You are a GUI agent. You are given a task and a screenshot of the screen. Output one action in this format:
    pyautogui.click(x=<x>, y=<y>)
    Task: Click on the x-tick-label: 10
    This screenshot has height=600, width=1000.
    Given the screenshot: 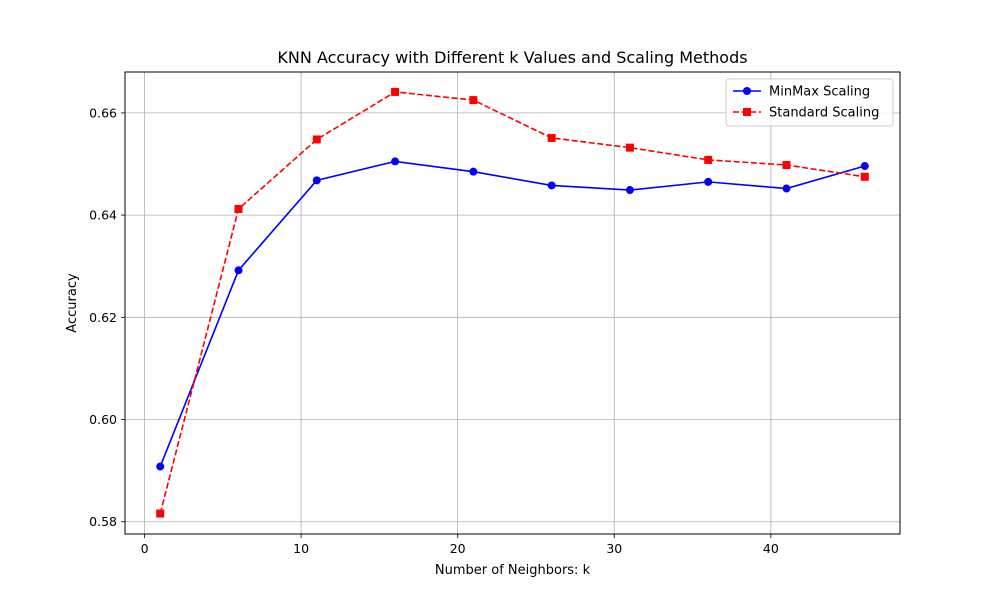 What is the action you would take?
    pyautogui.click(x=301, y=548)
    